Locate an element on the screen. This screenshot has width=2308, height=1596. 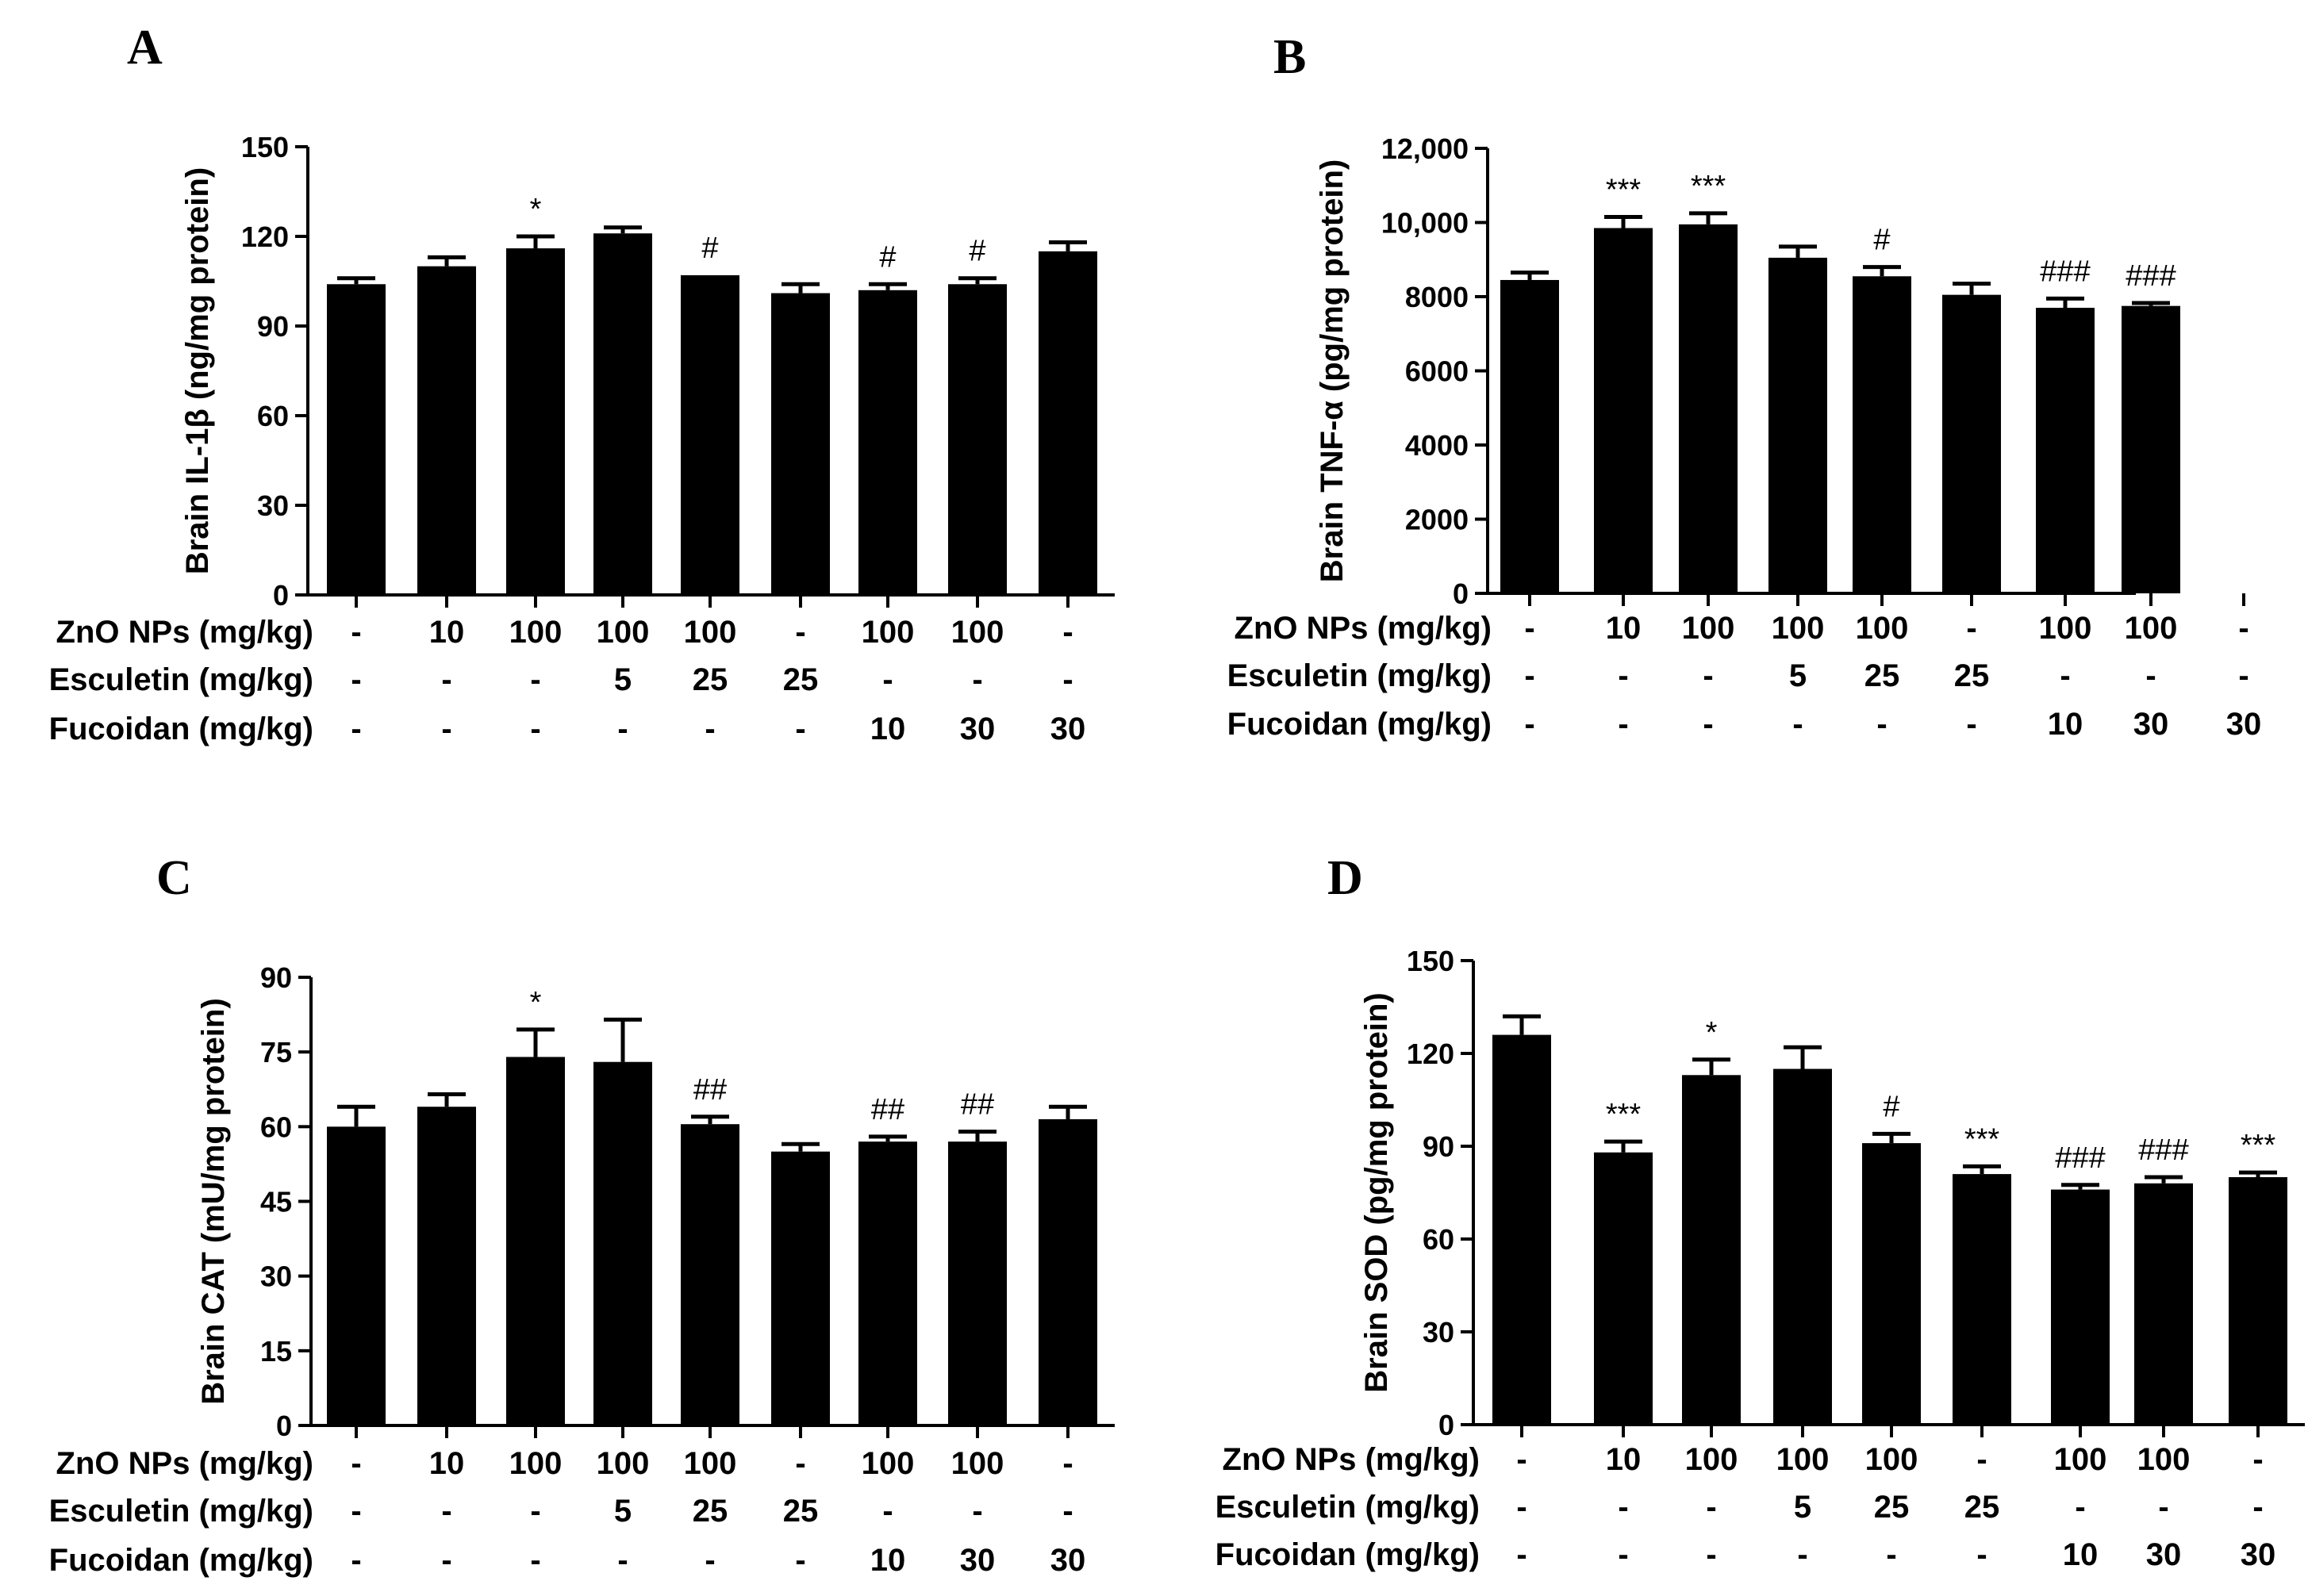
y-tick-label: 12,000 is located at coordinates (1425, 148).